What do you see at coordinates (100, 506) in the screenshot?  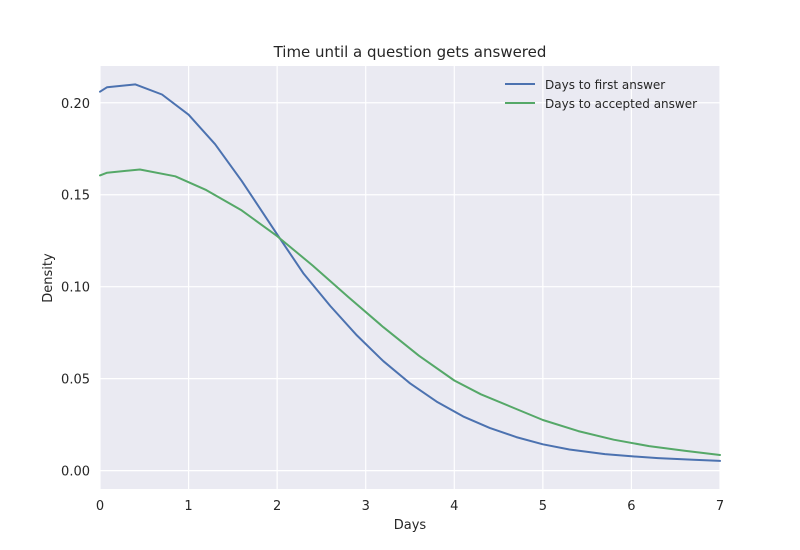 I see `x-tick-label: 0` at bounding box center [100, 506].